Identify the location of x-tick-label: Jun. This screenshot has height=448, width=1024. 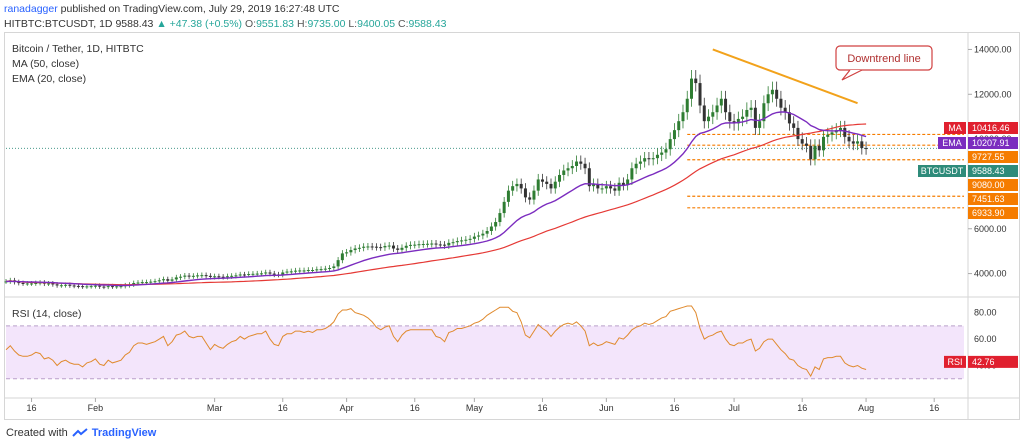
(606, 408).